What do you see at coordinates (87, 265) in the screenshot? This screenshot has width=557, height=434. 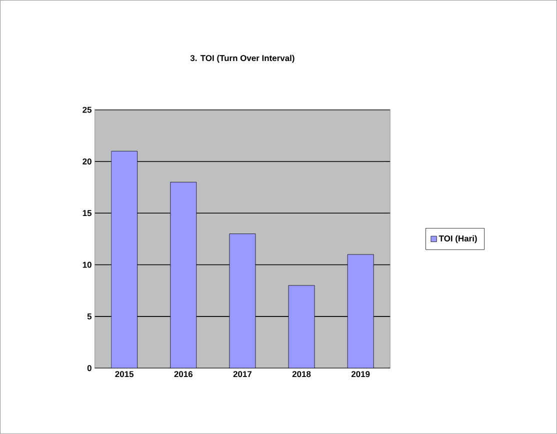 I see `y-tick-label: 10` at bounding box center [87, 265].